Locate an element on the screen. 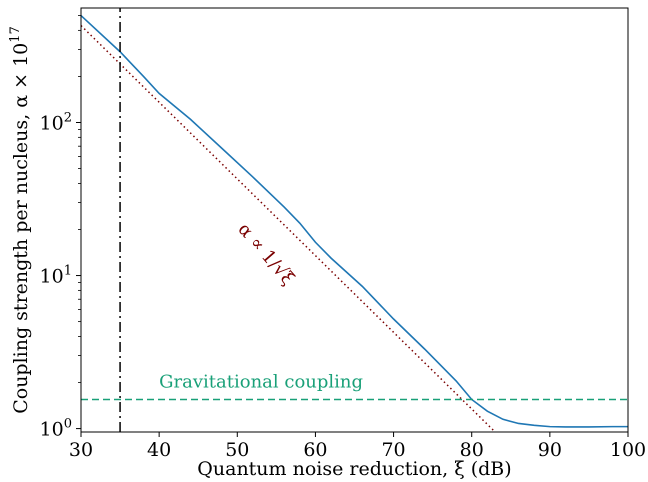  y-axis-label-main: Coupling strength per nucleus, α × 10 is located at coordinates (21, 228).